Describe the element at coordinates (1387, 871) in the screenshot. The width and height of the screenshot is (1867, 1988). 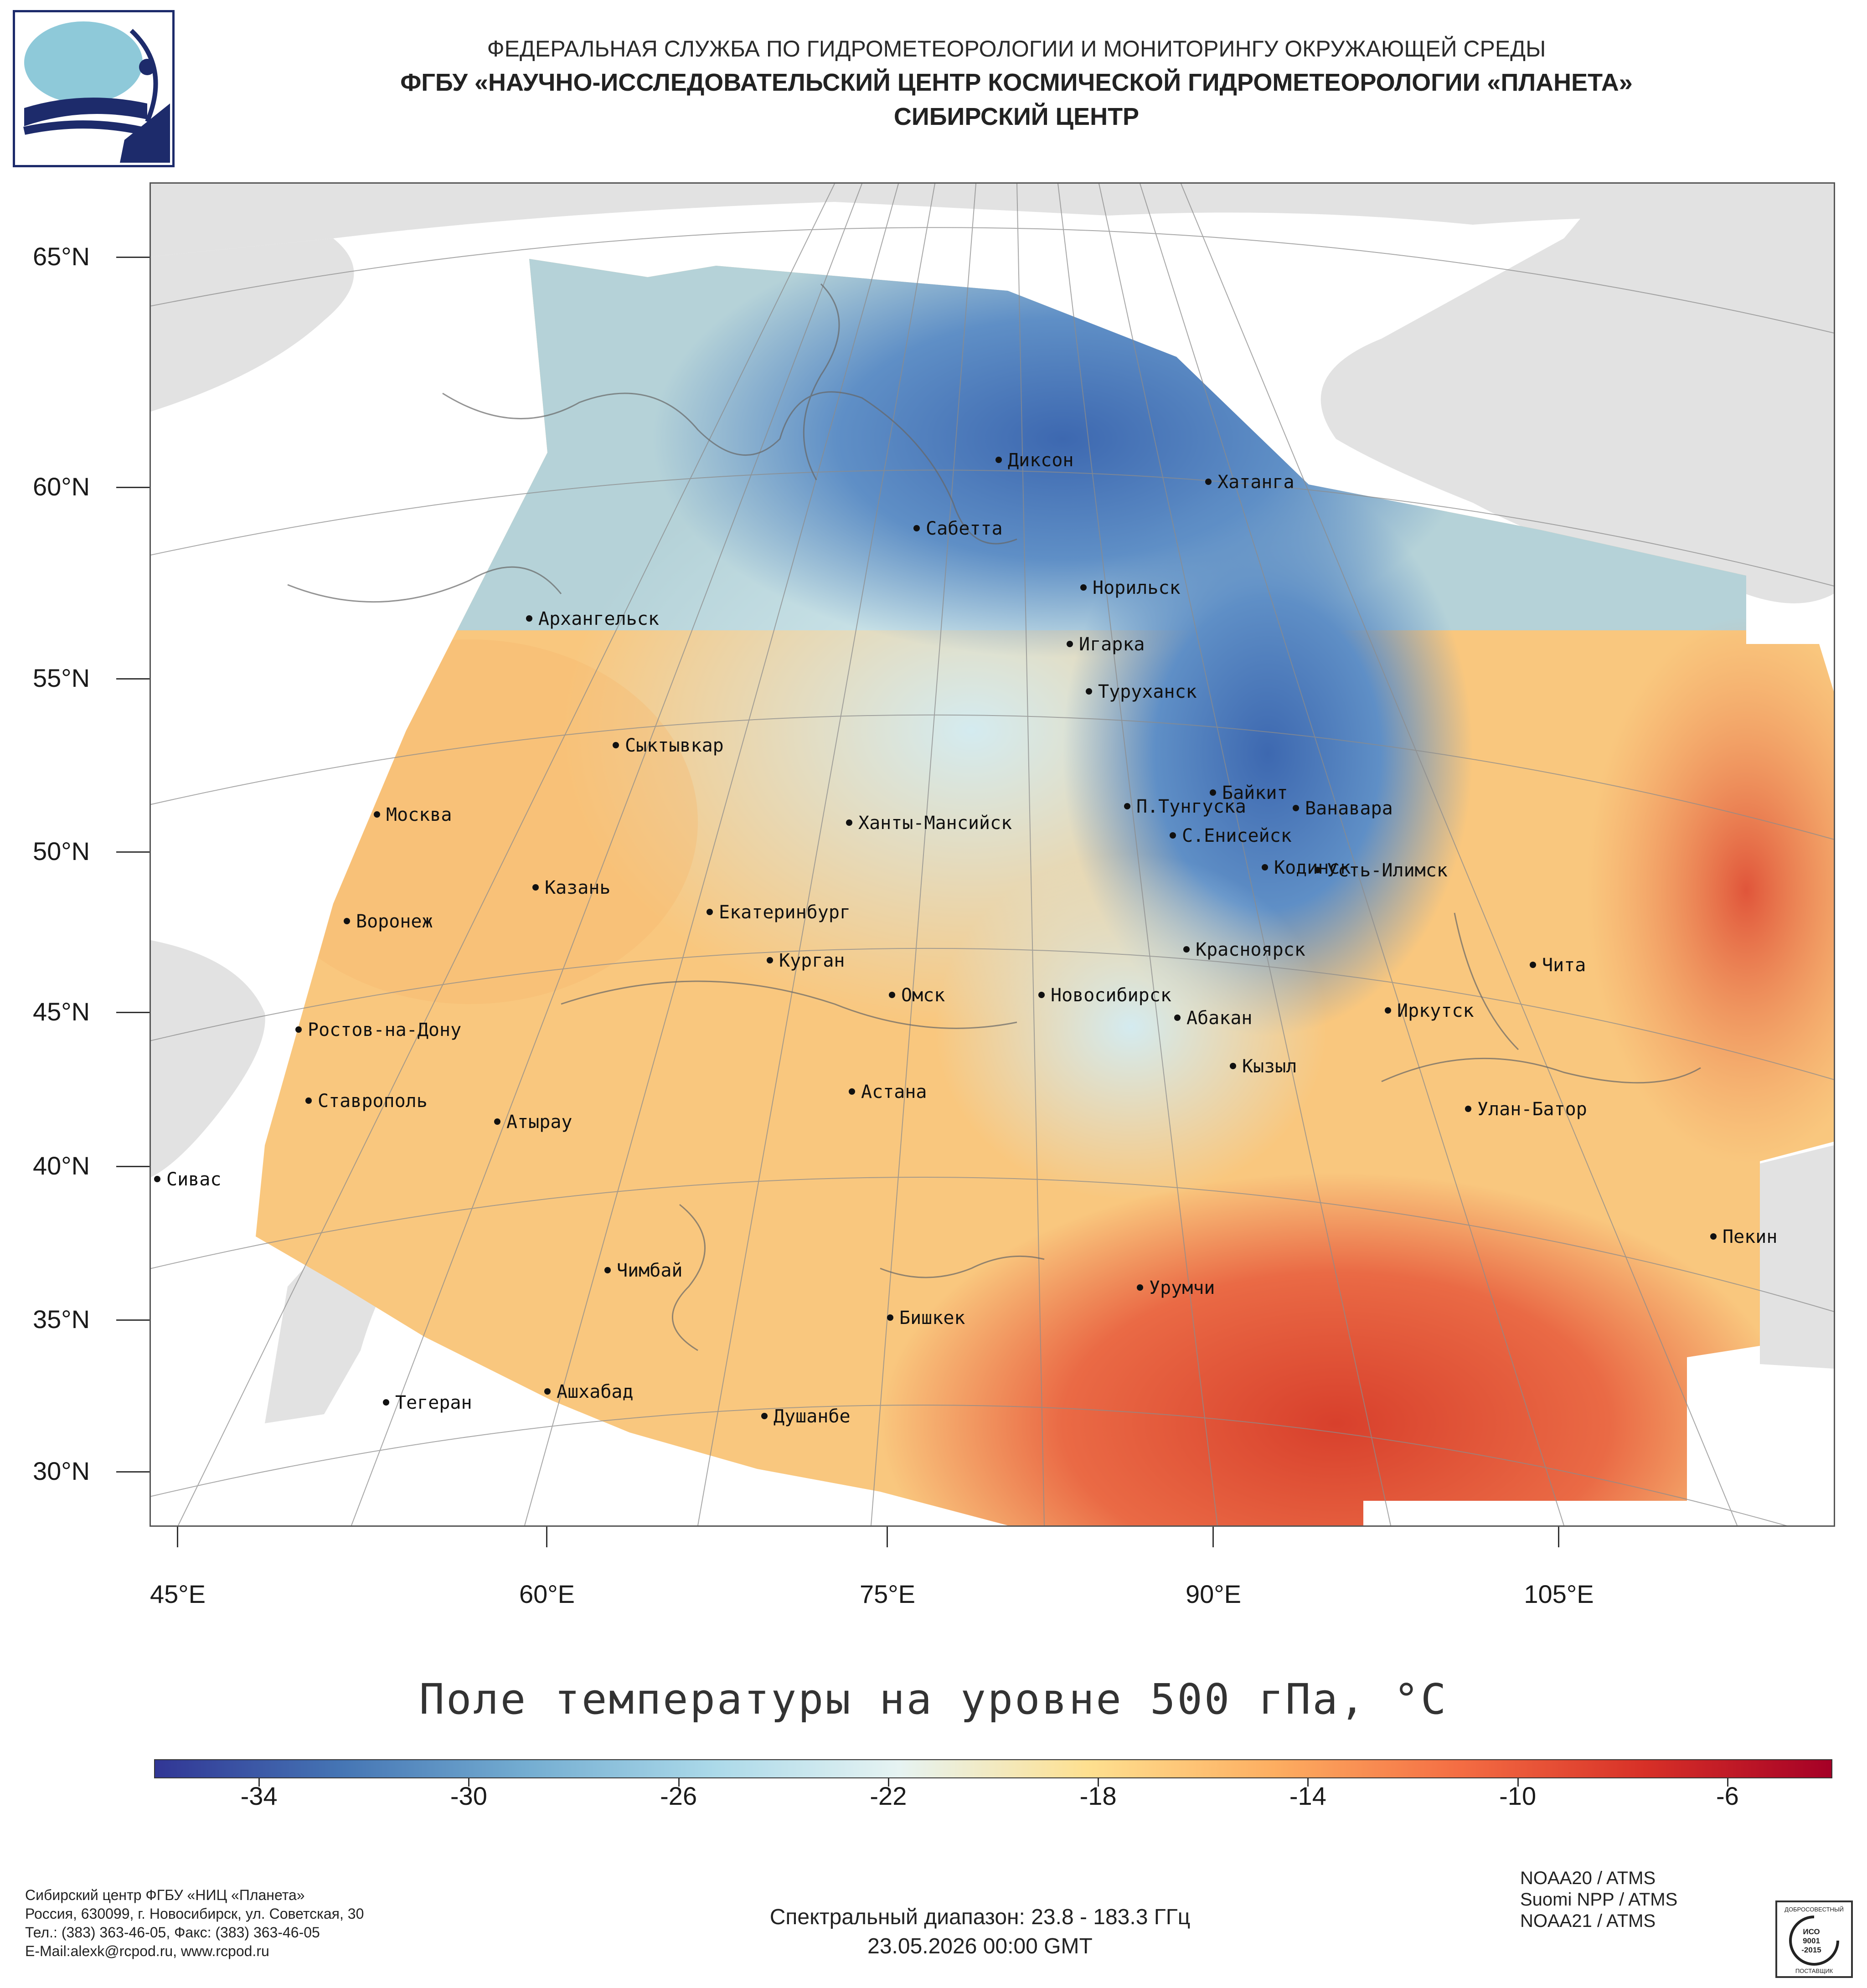
I see `city-label: Усть-Илимск` at that location.